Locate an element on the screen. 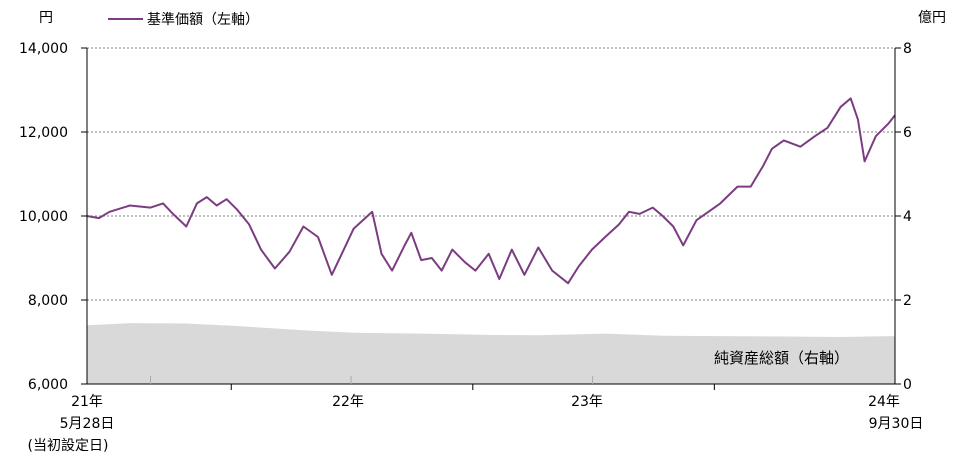 This screenshot has width=954, height=459. x-label-start-date: 5月28日 is located at coordinates (87, 424).